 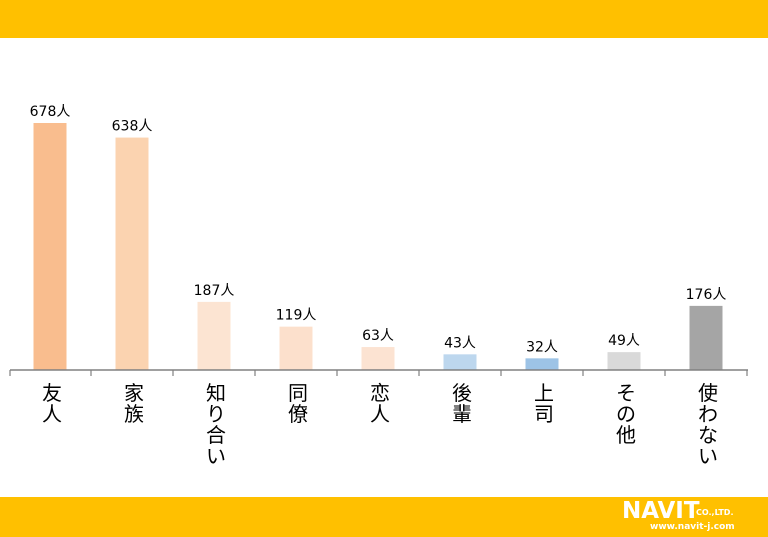 What do you see at coordinates (214, 291) in the screenshot?
I see `value-label-2: 187人` at bounding box center [214, 291].